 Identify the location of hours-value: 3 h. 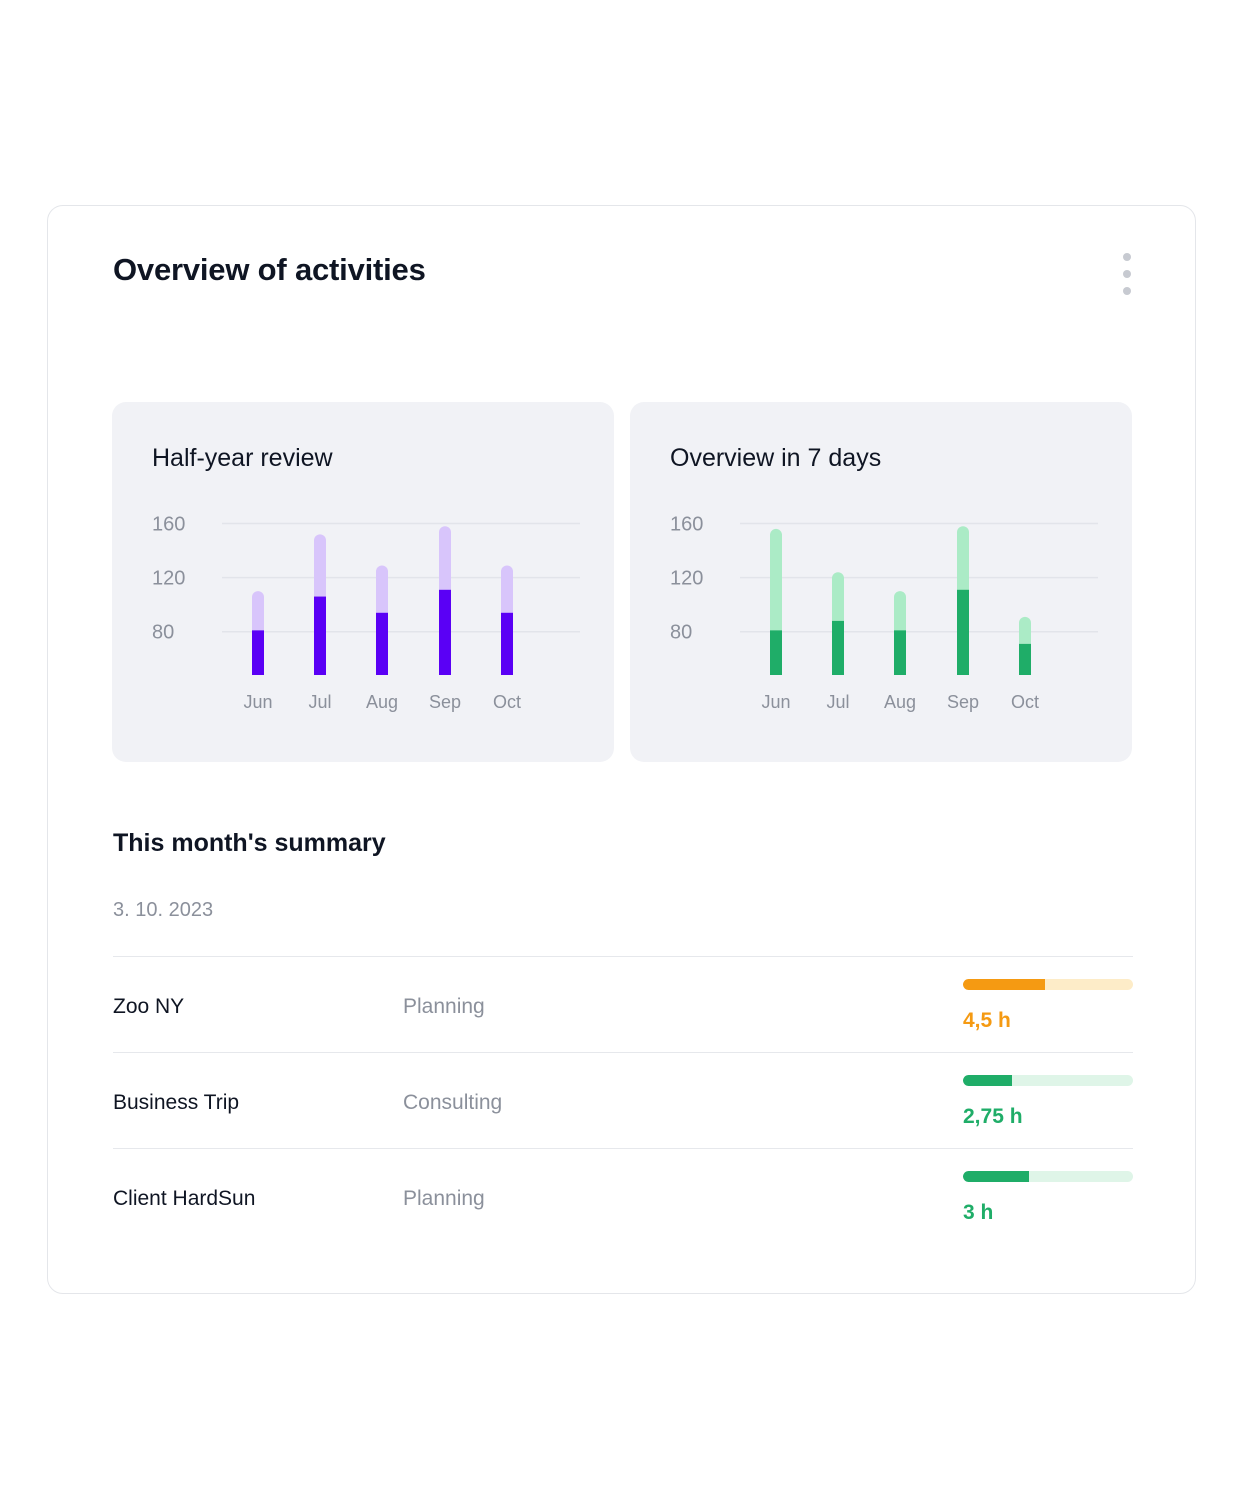
(978, 1212).